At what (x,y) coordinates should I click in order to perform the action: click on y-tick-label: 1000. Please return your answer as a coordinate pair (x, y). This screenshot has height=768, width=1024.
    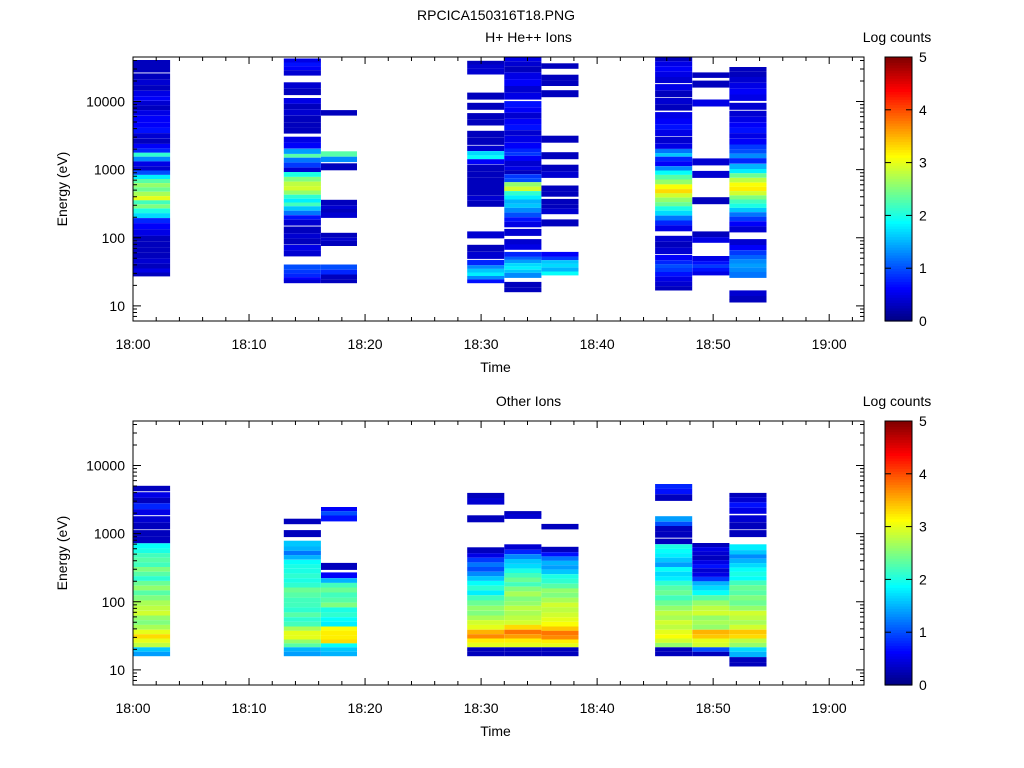
    Looking at the image, I should click on (109, 170).